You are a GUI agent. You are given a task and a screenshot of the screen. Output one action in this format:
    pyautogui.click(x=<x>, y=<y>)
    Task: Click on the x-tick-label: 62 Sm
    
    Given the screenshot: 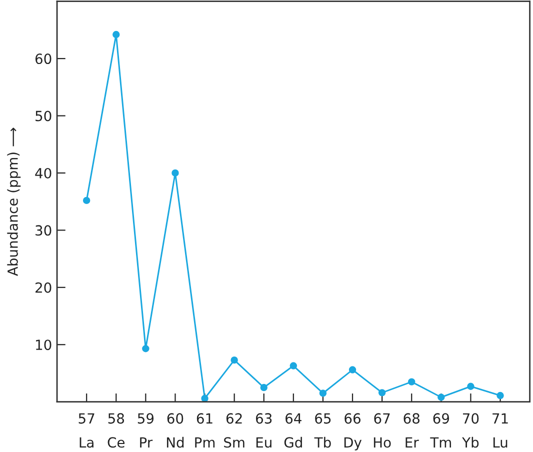 What is the action you would take?
    pyautogui.click(x=234, y=430)
    